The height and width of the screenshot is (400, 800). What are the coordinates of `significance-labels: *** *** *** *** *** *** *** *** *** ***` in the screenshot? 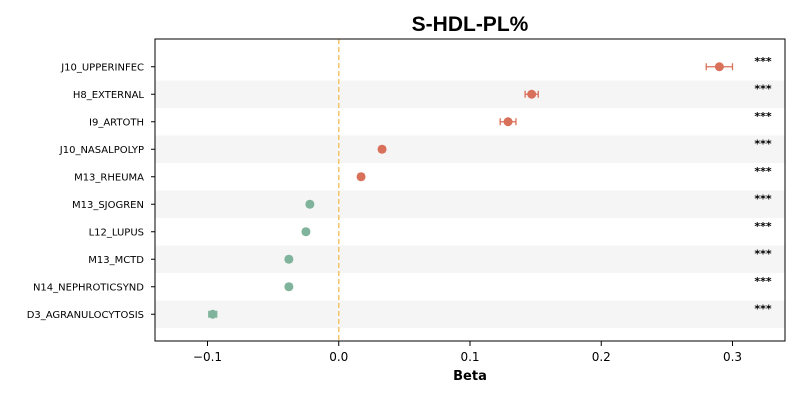 It's located at (763, 185).